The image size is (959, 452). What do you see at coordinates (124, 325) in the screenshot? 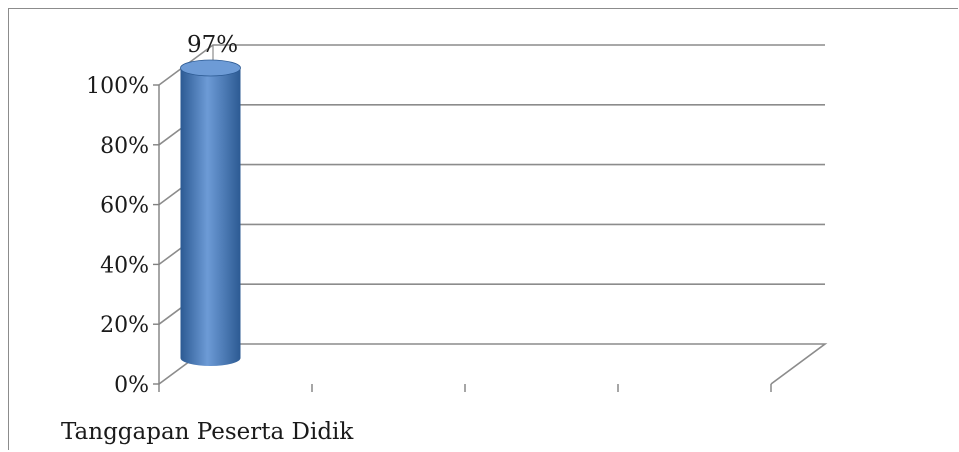
I see `y-tick-label: 20%` at bounding box center [124, 325].